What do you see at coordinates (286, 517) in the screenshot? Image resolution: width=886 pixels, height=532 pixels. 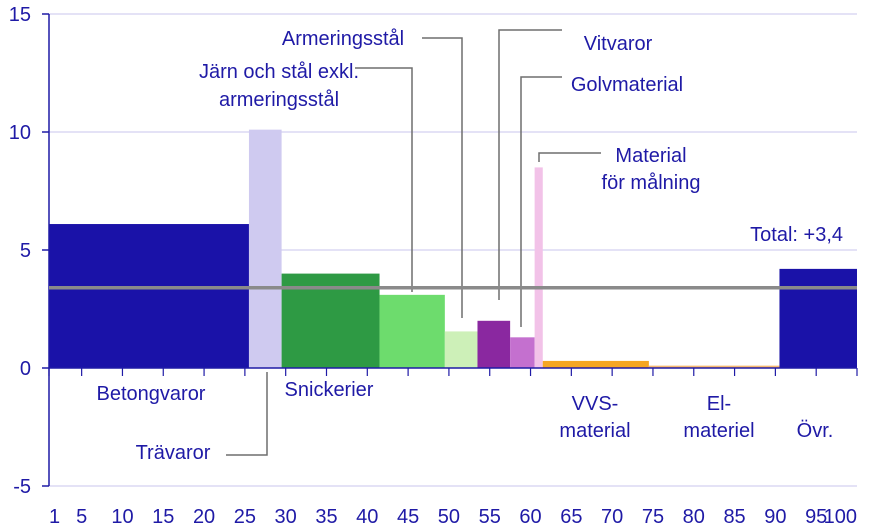 I see `x-tick-label: 30` at bounding box center [286, 517].